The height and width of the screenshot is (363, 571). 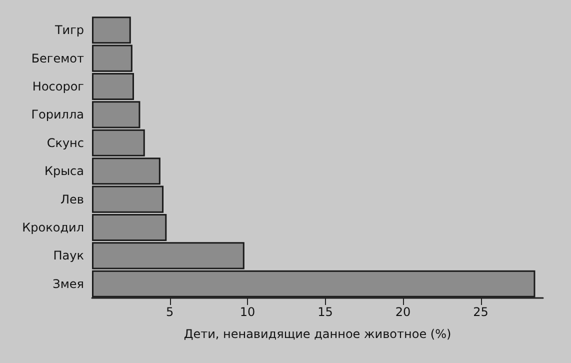 I want to click on y-tick-label: Крыса, so click(x=64, y=171).